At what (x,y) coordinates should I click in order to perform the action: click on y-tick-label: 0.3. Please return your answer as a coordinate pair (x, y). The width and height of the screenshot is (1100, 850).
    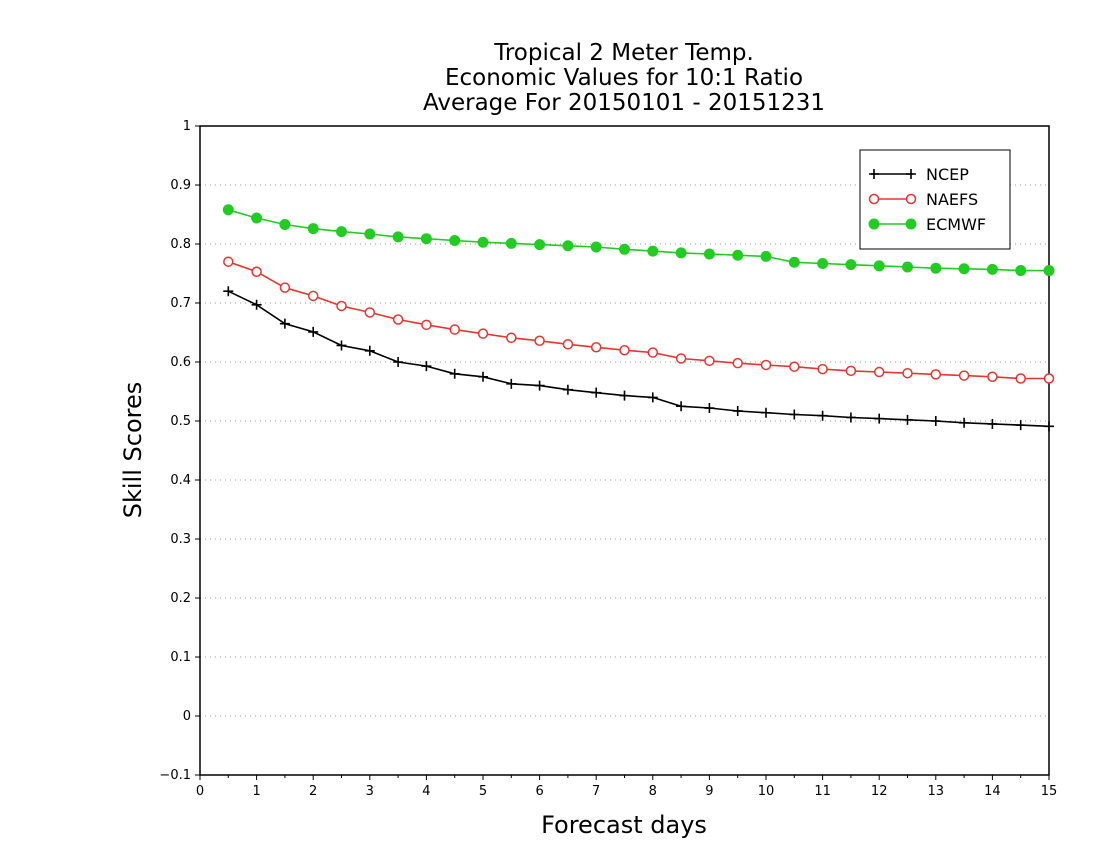
    Looking at the image, I should click on (180, 539).